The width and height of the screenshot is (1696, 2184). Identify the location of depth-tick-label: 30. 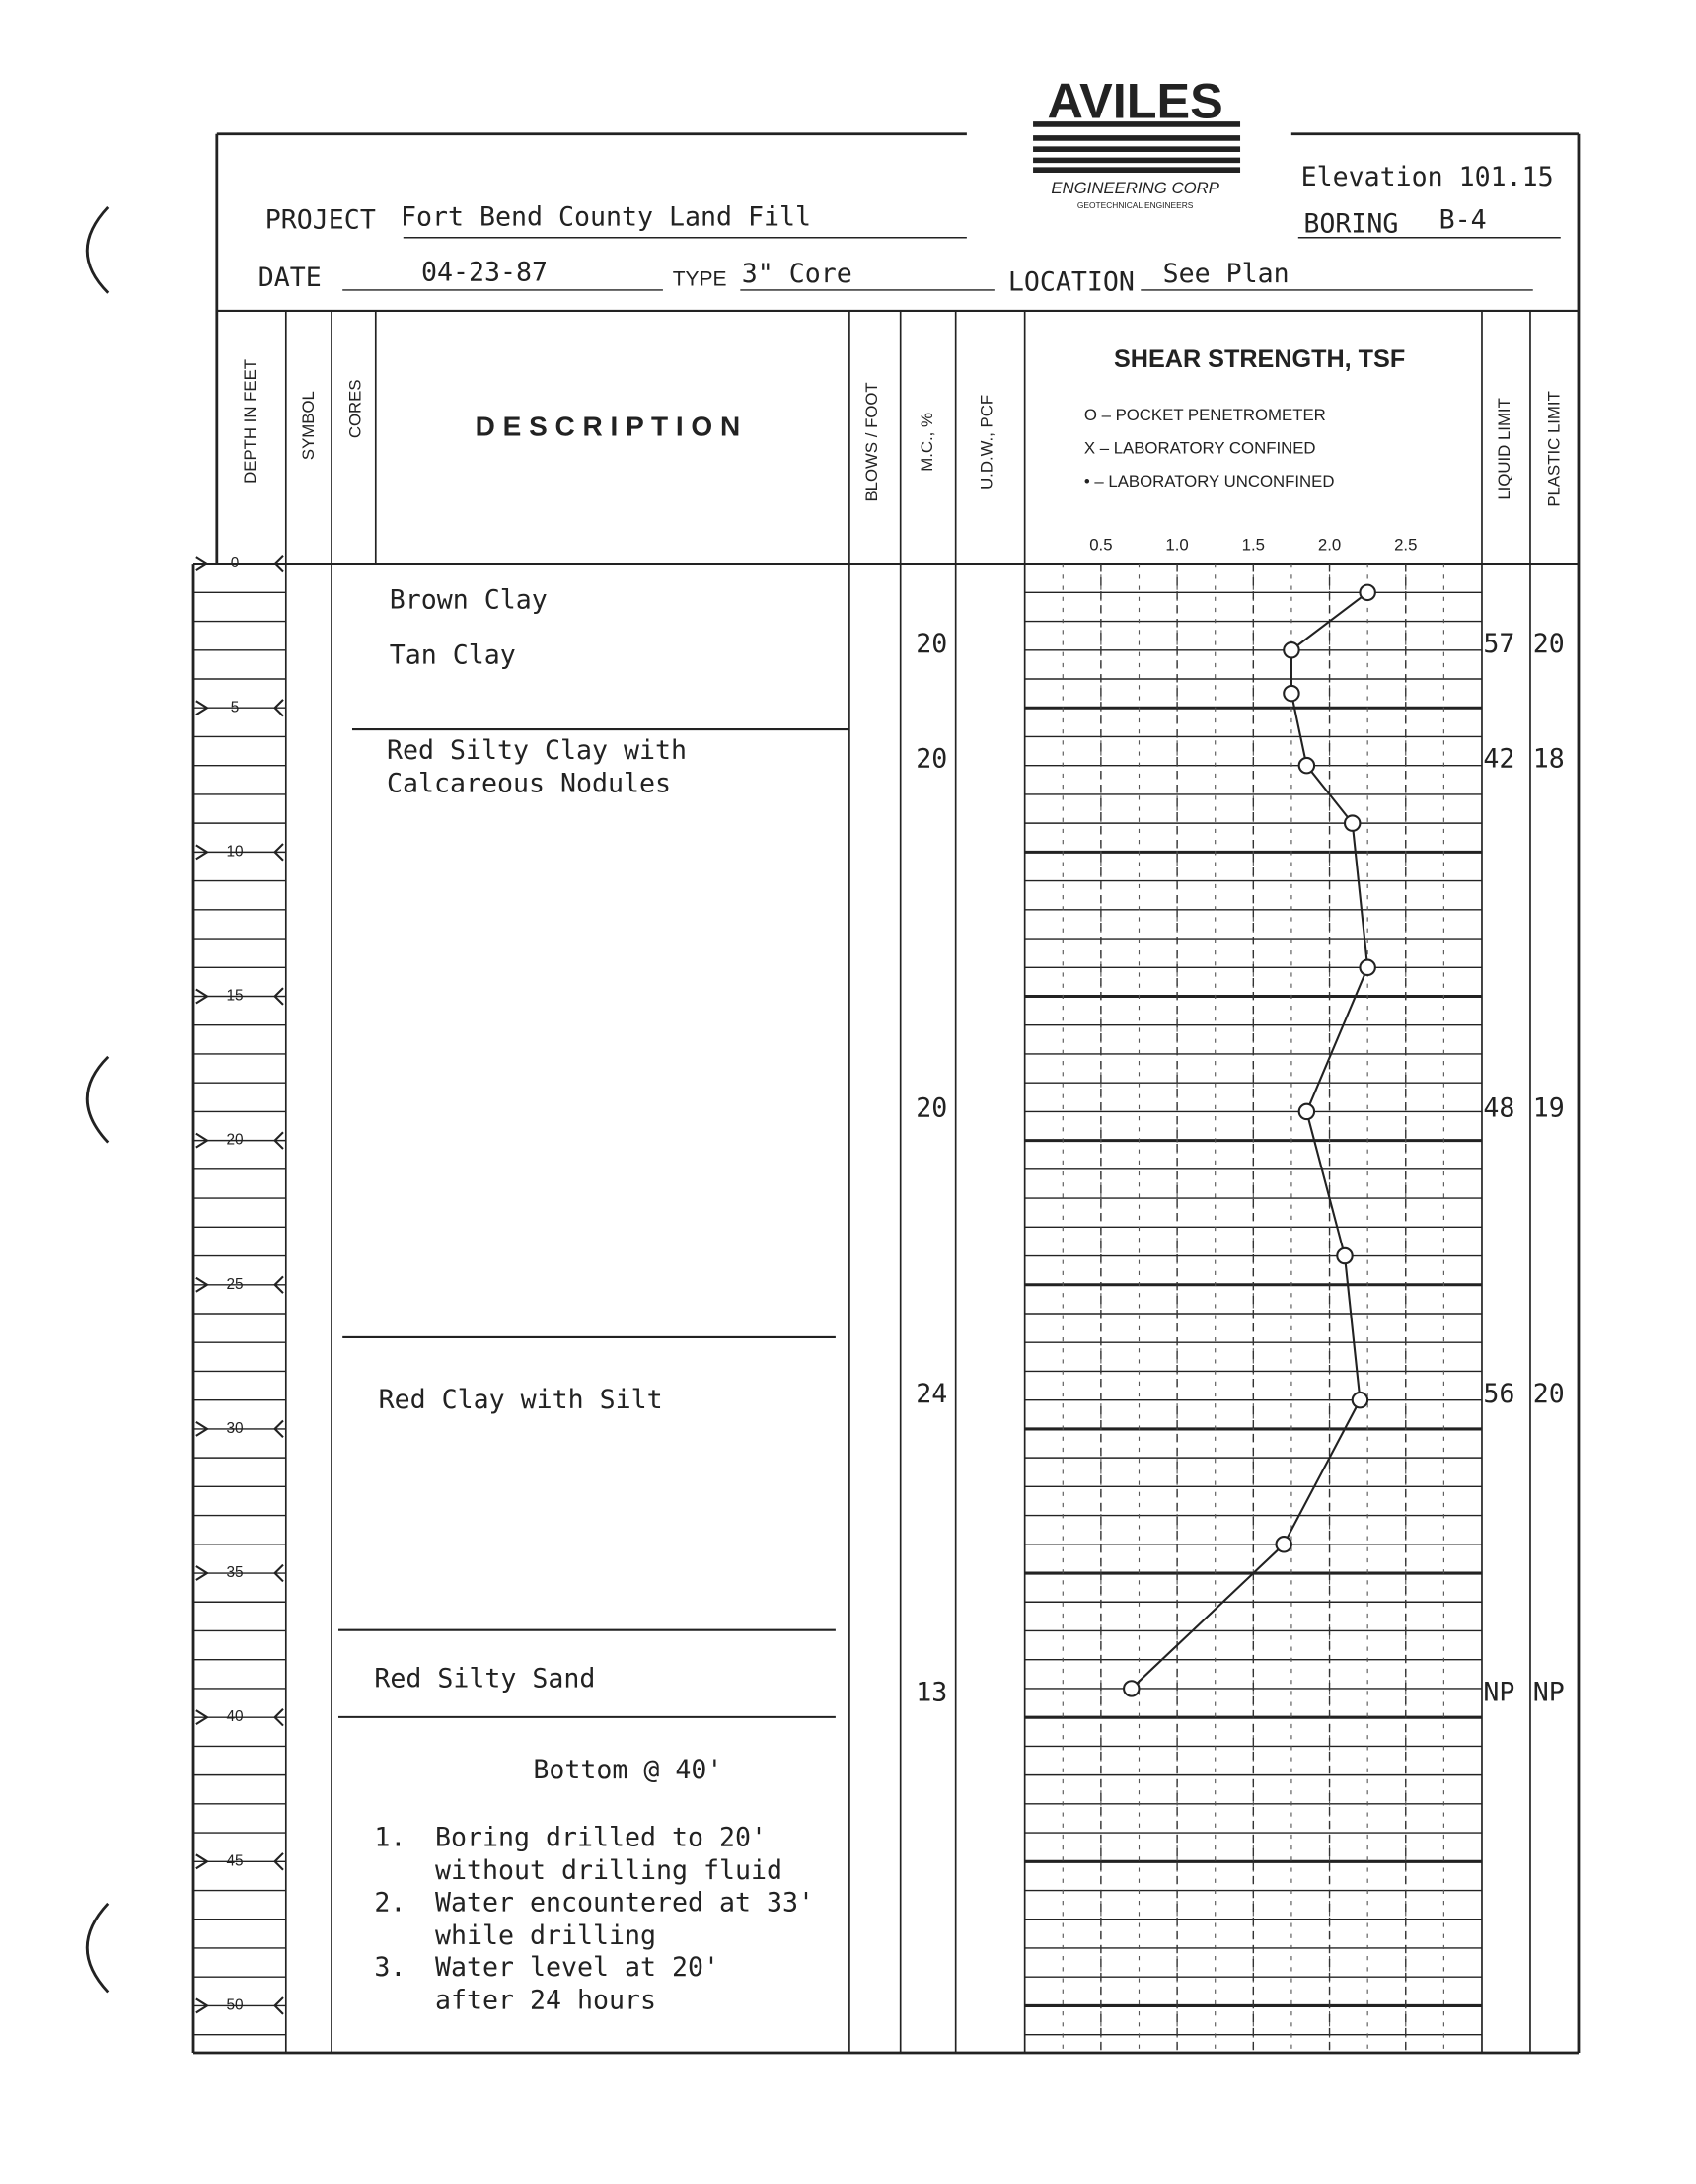
(234, 1428).